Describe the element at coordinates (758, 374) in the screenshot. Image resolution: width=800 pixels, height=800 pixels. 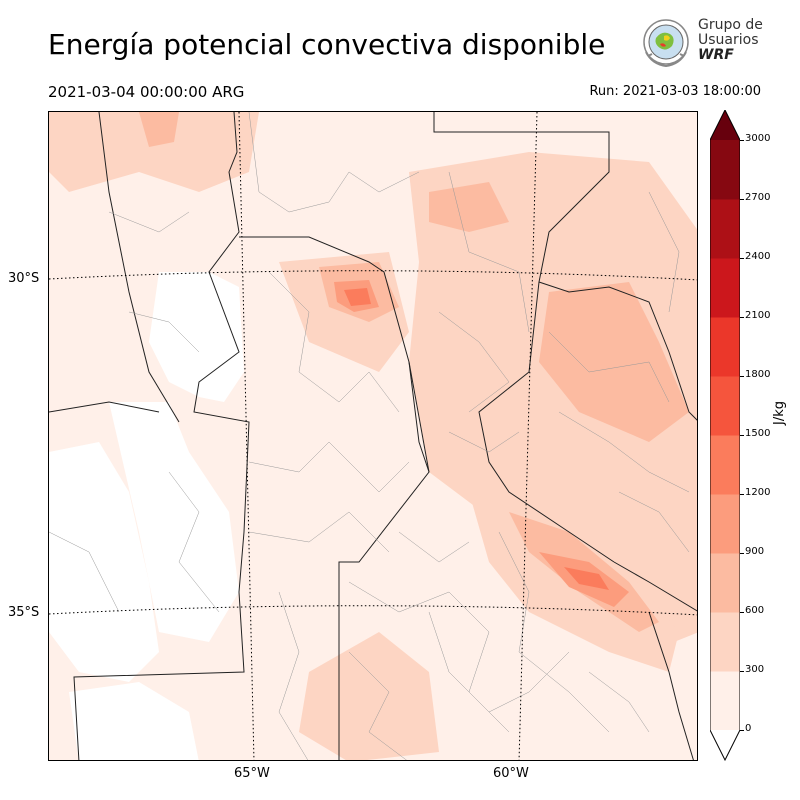
I see `colorbar-tick-label: 1800` at that location.